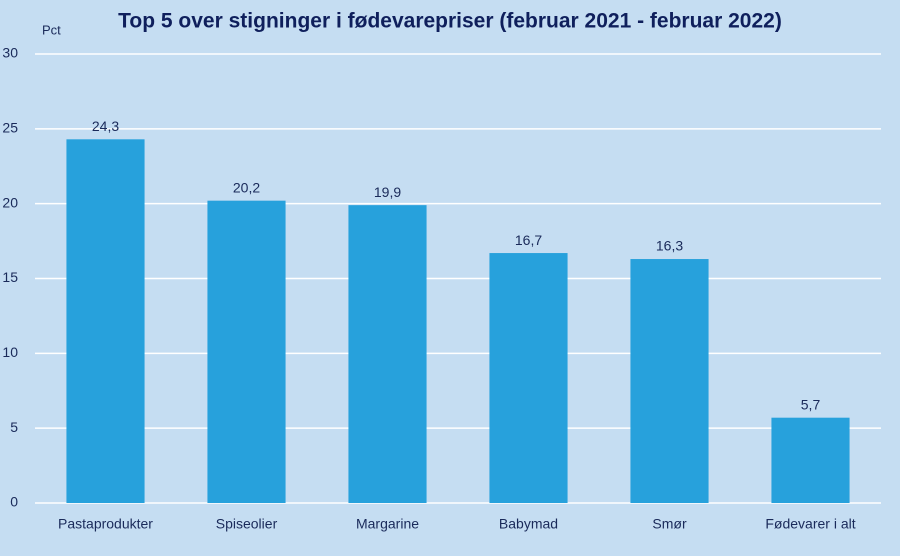 This screenshot has width=900, height=556. I want to click on value-label: 19,9, so click(387, 192).